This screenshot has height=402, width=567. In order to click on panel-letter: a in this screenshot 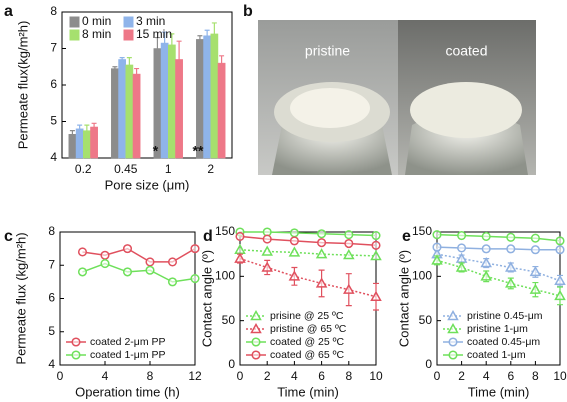, I will do `click(8, 11)`.